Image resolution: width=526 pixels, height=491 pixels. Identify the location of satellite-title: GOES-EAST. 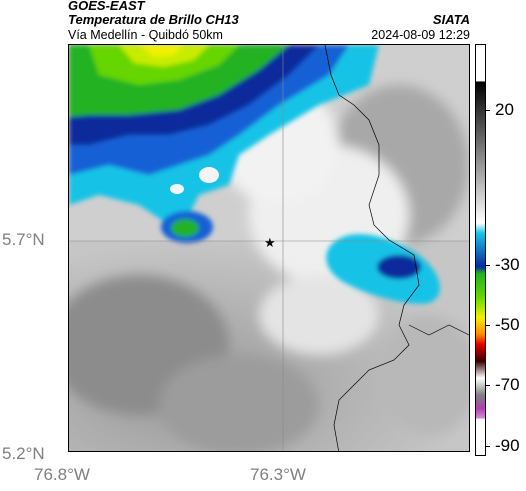
(106, 6).